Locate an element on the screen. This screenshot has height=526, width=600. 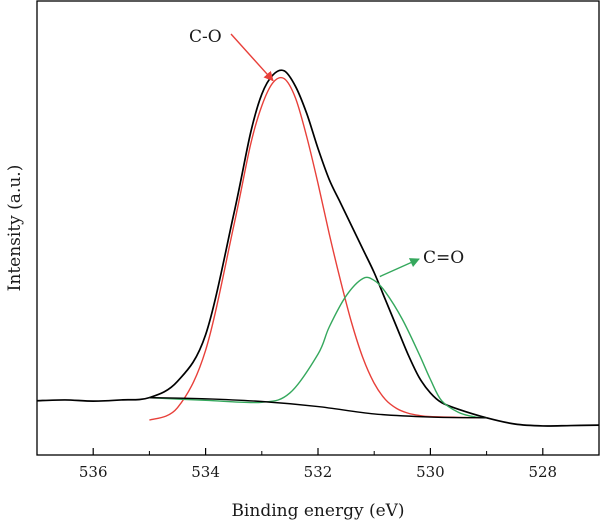
y-axis-label: Intensity (a.u.) is located at coordinates (15, 228).